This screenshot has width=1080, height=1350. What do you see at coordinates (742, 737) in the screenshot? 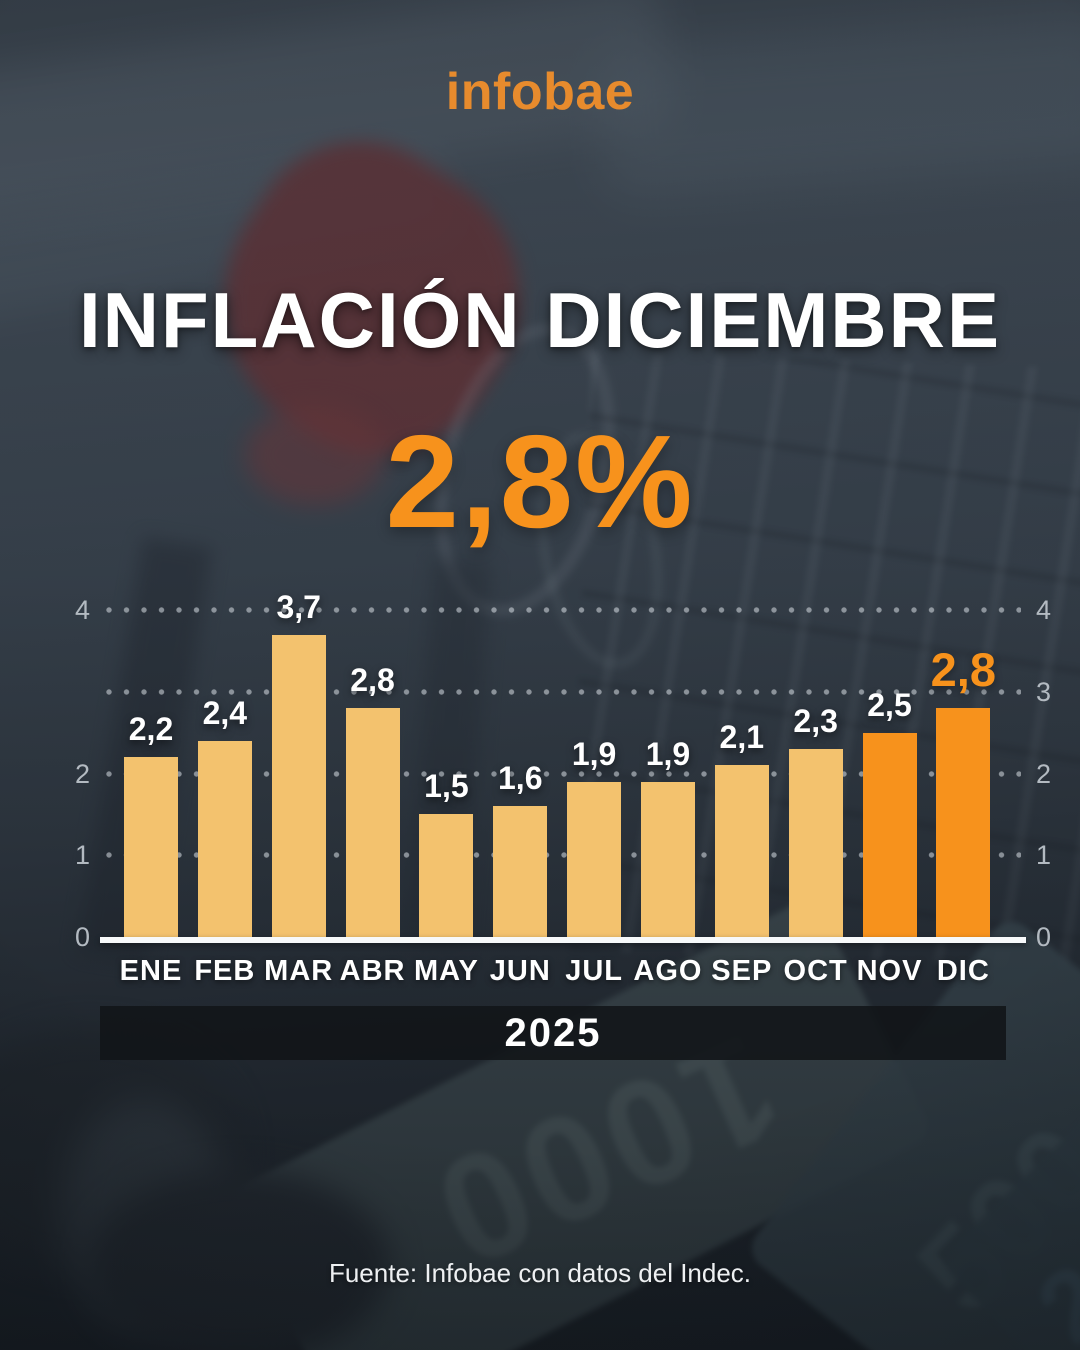
I see `bar-value-label-sep: 2,1` at bounding box center [742, 737].